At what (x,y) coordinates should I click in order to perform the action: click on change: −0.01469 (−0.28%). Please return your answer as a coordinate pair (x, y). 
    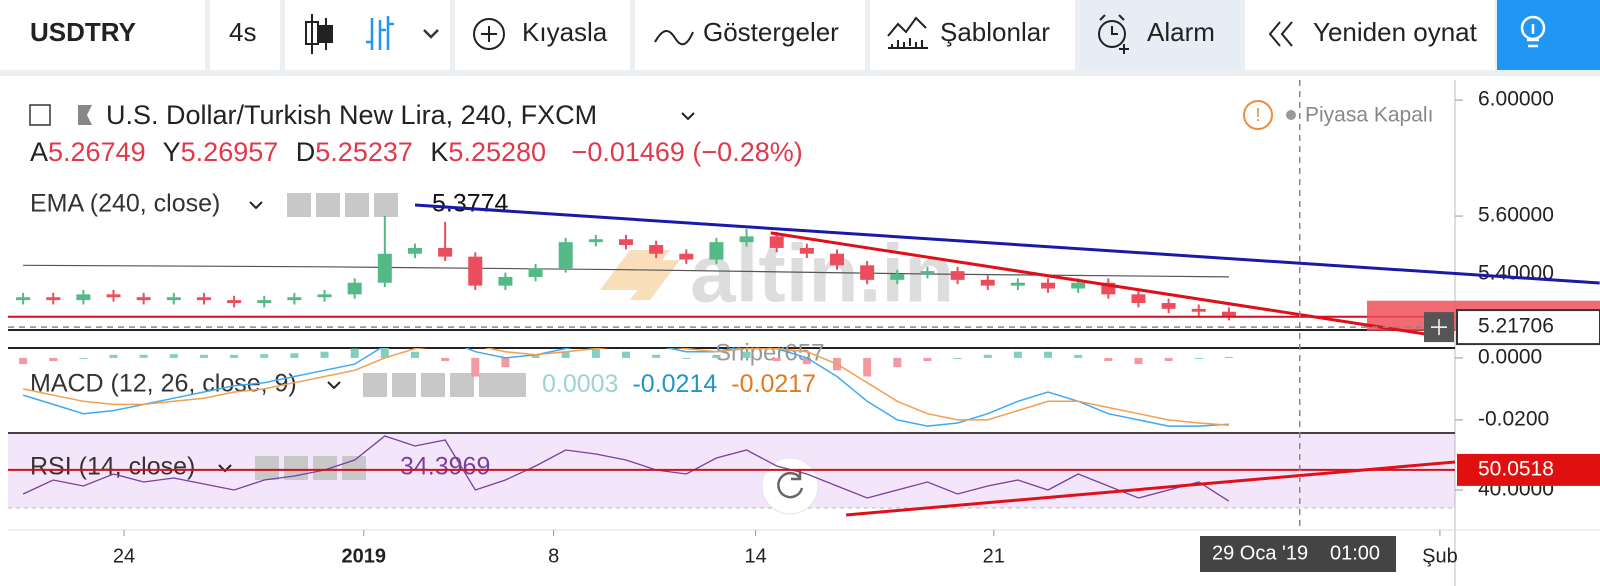
    Looking at the image, I should click on (687, 152).